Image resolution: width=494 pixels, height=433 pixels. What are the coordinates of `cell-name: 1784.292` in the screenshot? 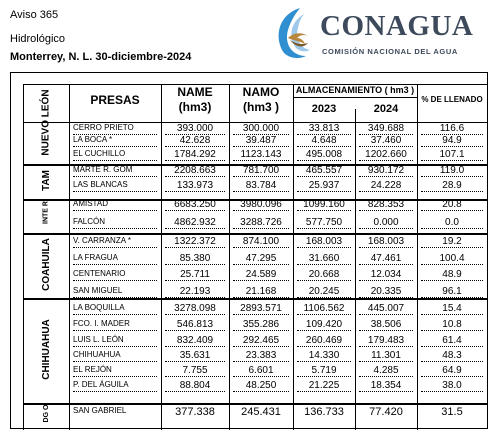 It's located at (195, 154).